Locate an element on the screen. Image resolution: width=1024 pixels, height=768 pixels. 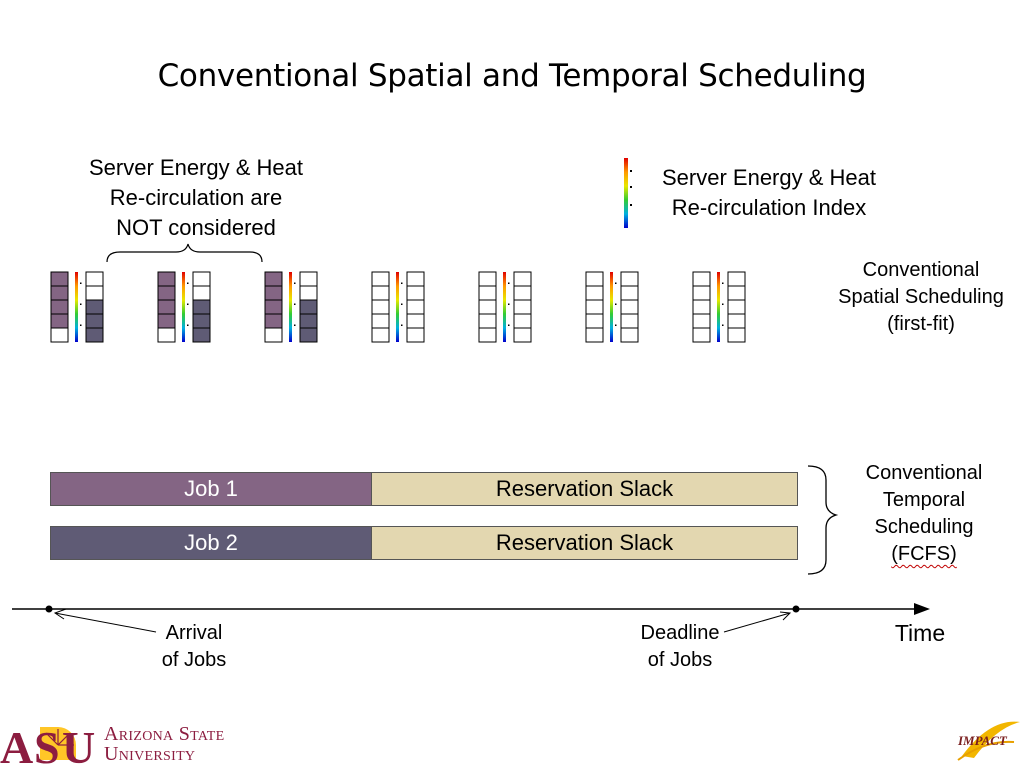
temporal-line-1: Conventional is located at coordinates (924, 473).